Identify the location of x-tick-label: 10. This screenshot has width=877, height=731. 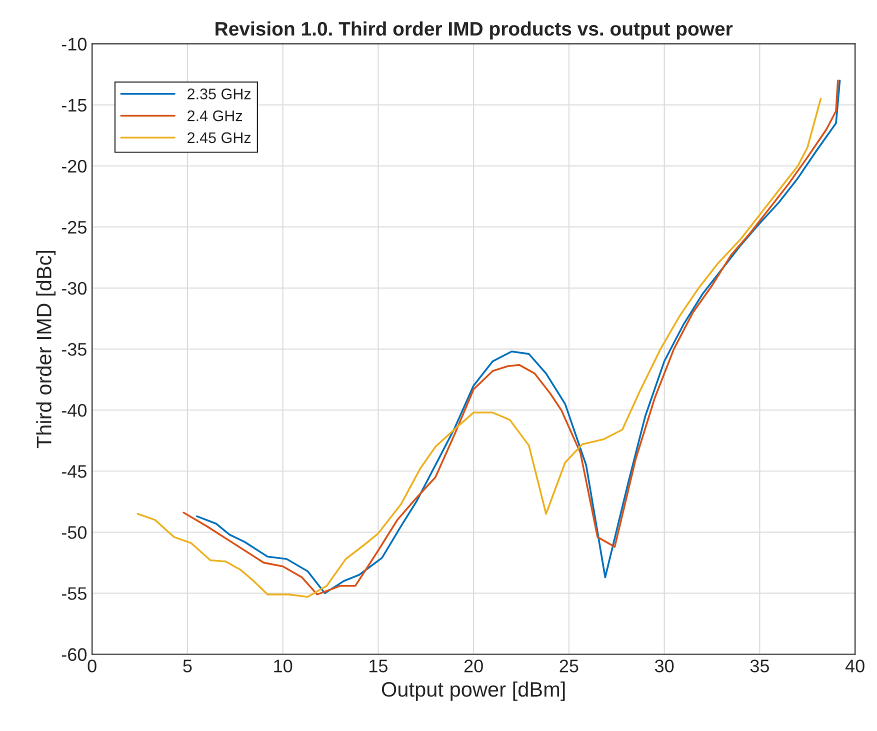
(283, 666).